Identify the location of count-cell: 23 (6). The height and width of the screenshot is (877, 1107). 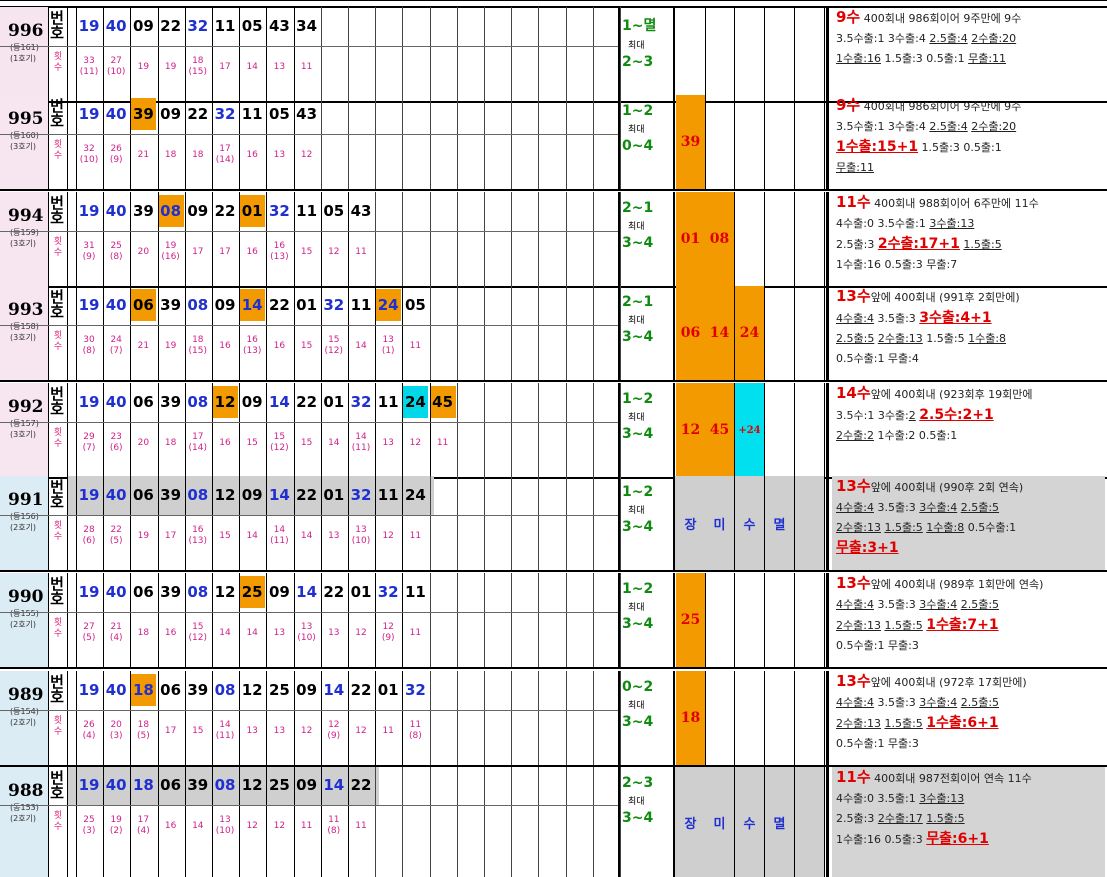
(116, 443).